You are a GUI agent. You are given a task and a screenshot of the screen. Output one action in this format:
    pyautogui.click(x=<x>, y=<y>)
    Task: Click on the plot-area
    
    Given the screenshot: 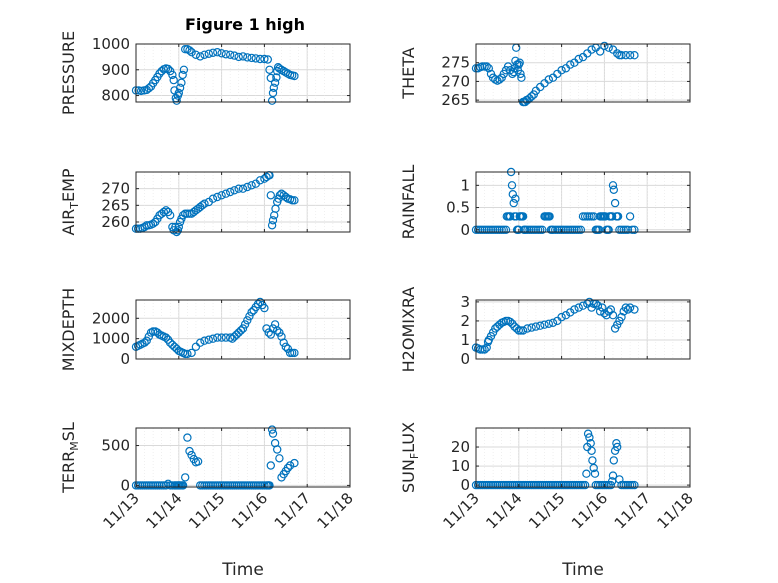 What is the action you would take?
    pyautogui.click(x=583, y=202)
    